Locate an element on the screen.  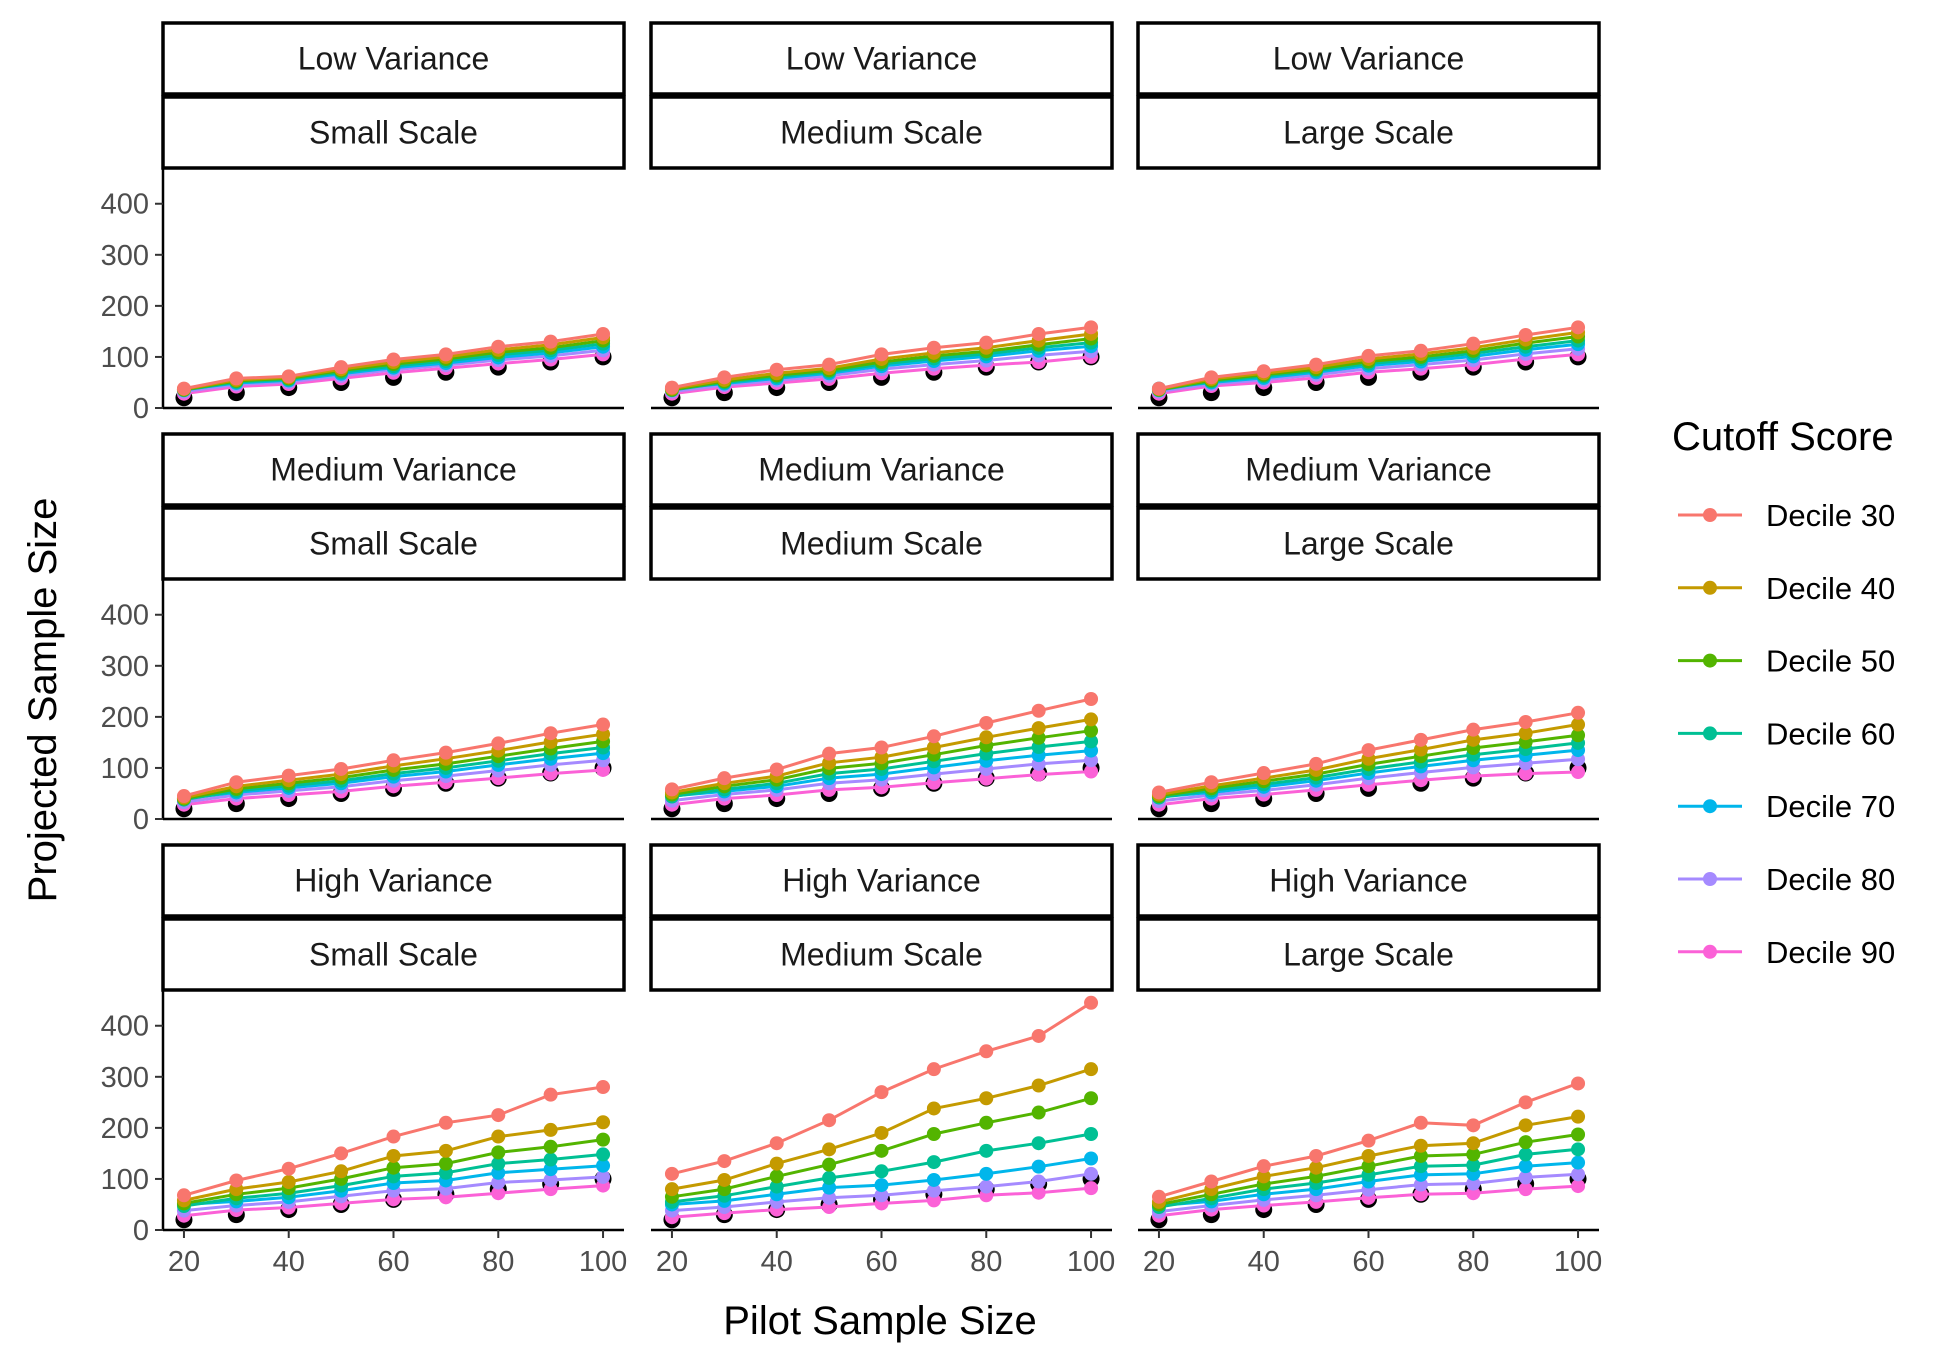
strip-label-scale: Small Scale is located at coordinates (393, 544).